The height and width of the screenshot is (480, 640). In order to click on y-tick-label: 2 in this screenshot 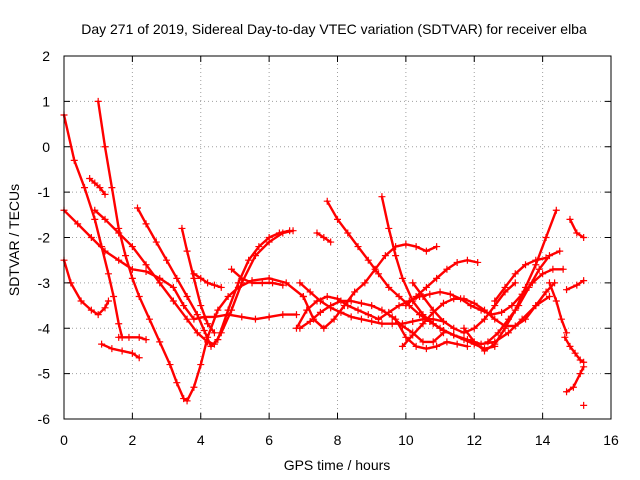, I will do `click(46, 56)`.